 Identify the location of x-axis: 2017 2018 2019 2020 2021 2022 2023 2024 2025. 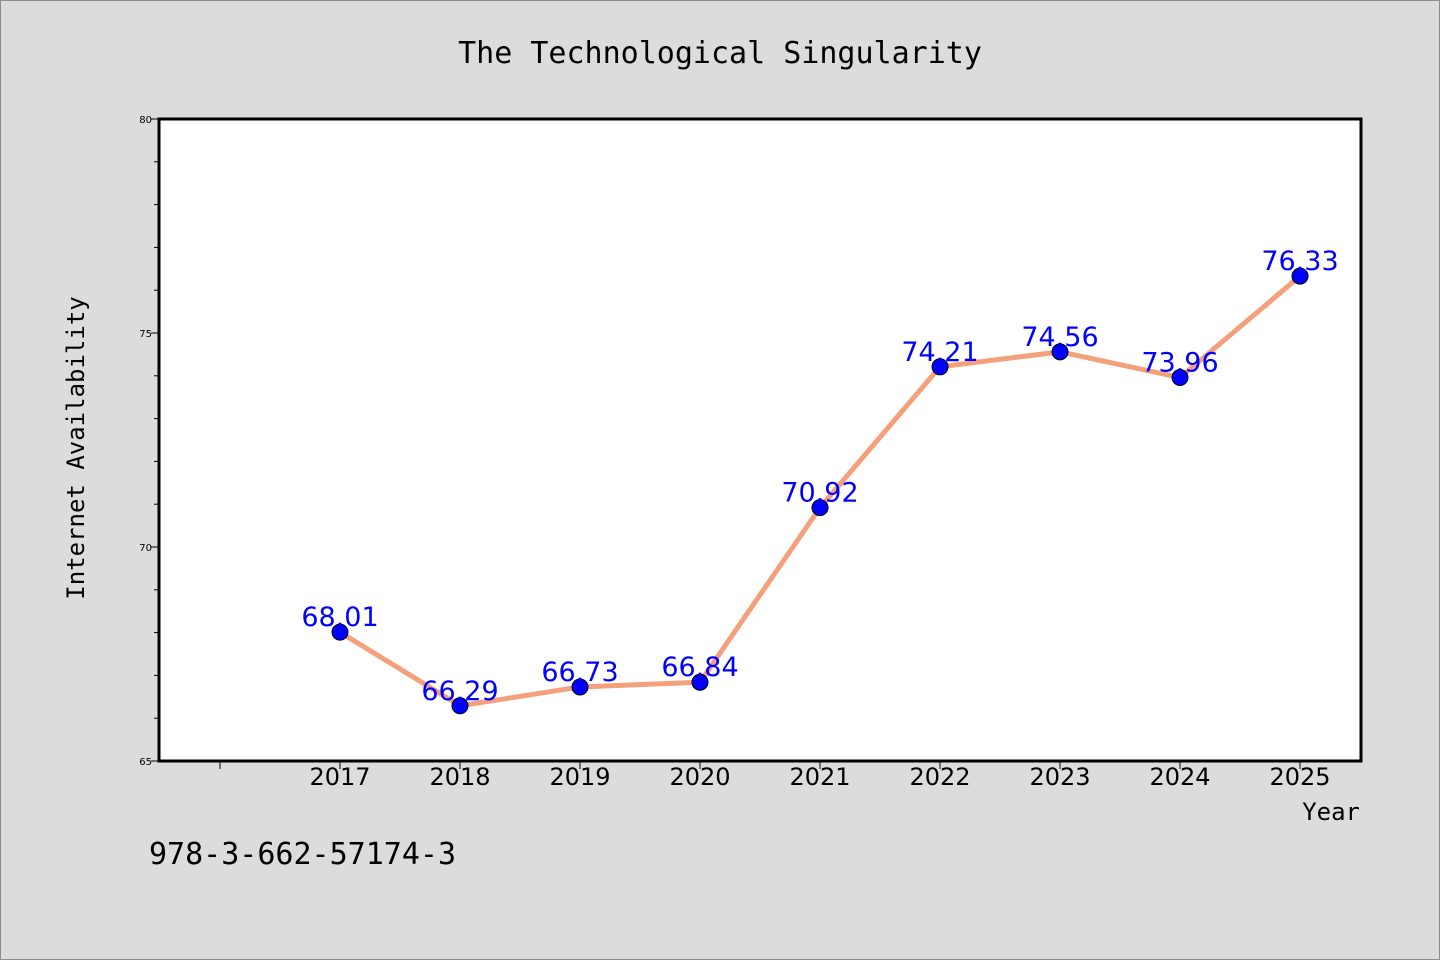
(775, 776).